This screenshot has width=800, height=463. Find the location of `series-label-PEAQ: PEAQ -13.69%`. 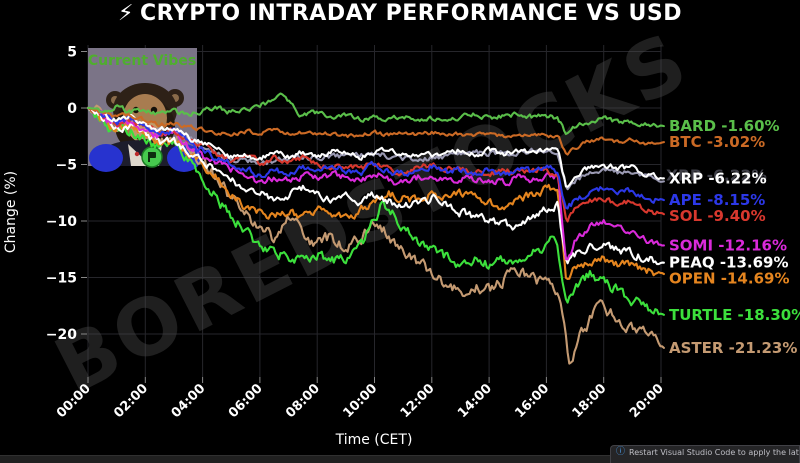

series-label-PEAQ: PEAQ -13.69% is located at coordinates (729, 263).